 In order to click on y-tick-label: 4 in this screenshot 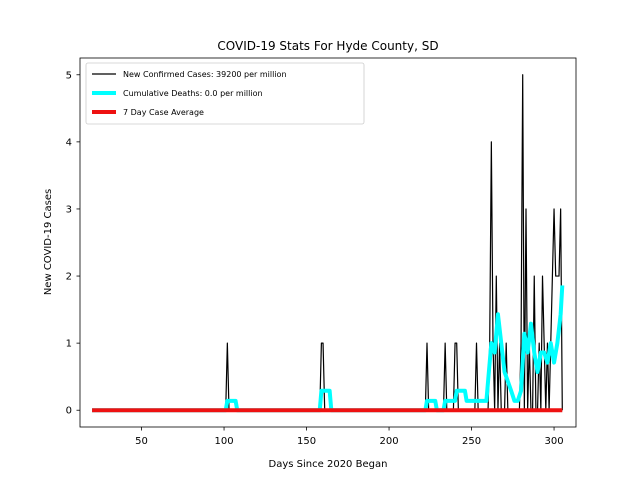, I will do `click(69, 142)`.